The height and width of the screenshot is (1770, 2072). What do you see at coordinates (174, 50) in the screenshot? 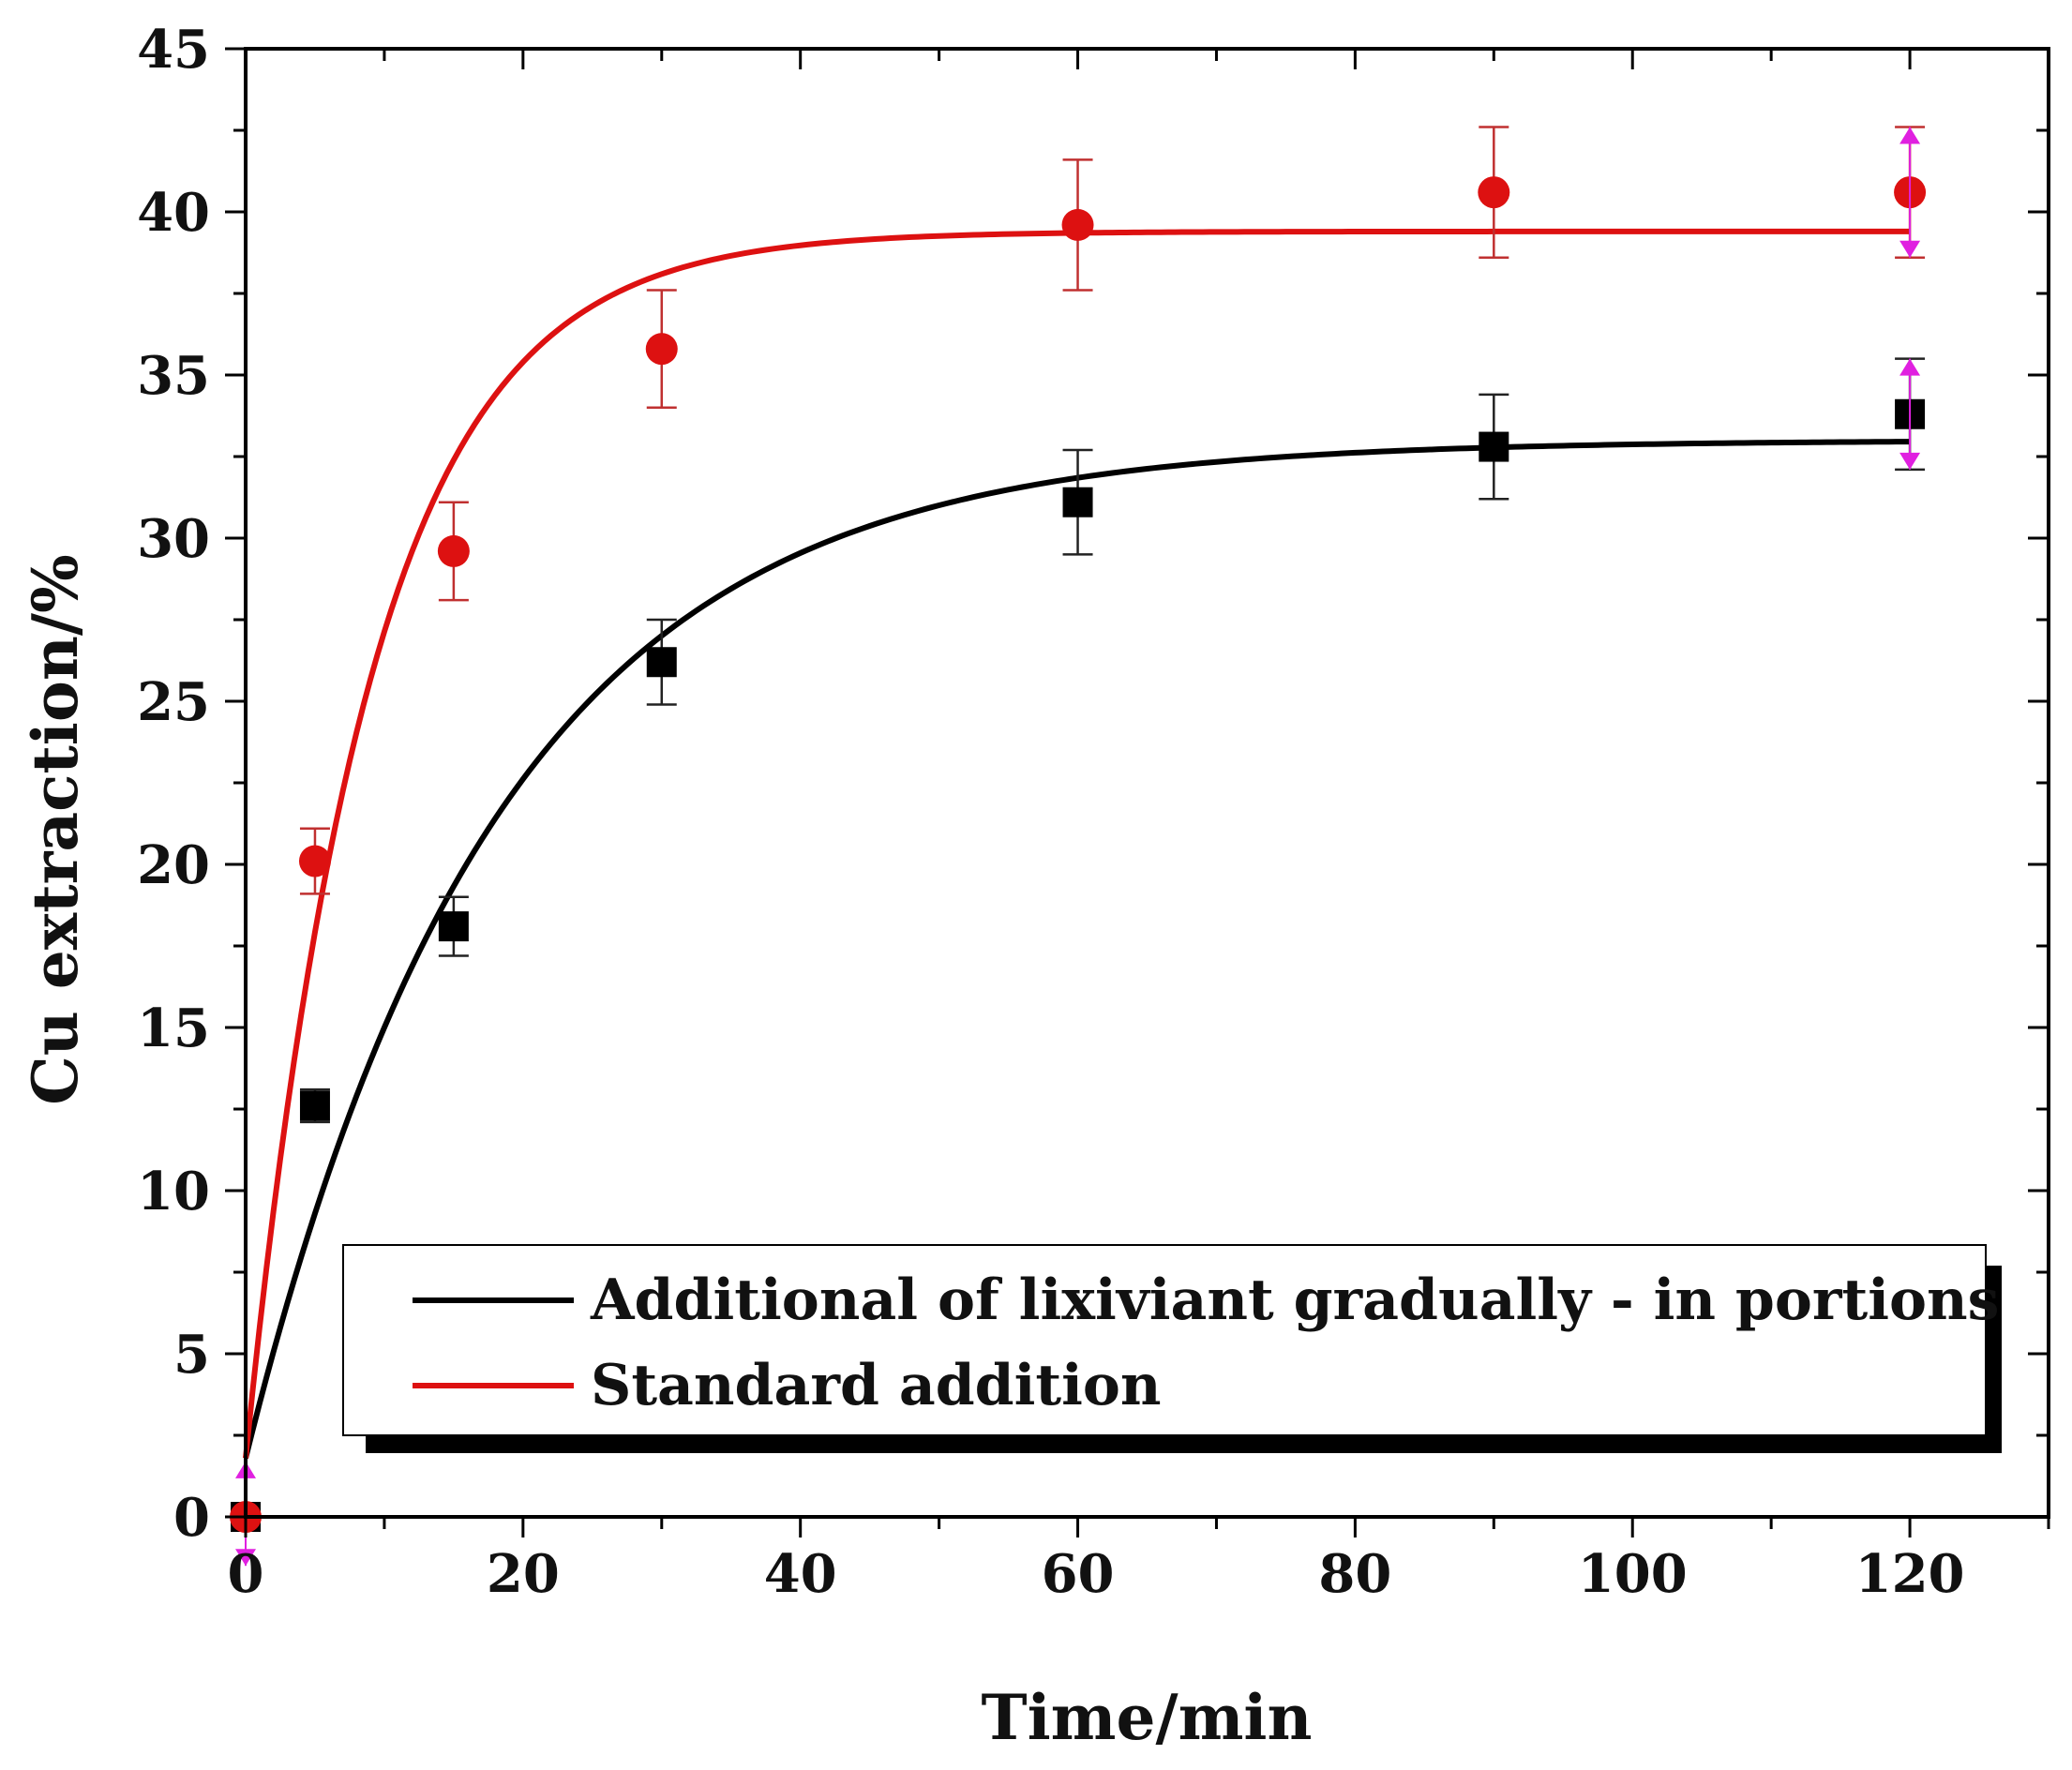
I see `y-tick-label: 45` at bounding box center [174, 50].